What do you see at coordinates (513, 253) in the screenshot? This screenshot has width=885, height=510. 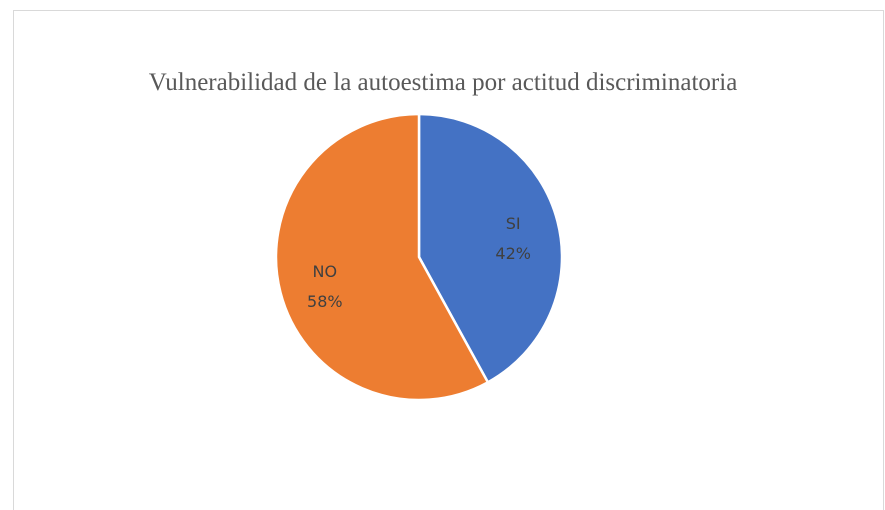 I see `slice-value-label: 42%` at bounding box center [513, 253].